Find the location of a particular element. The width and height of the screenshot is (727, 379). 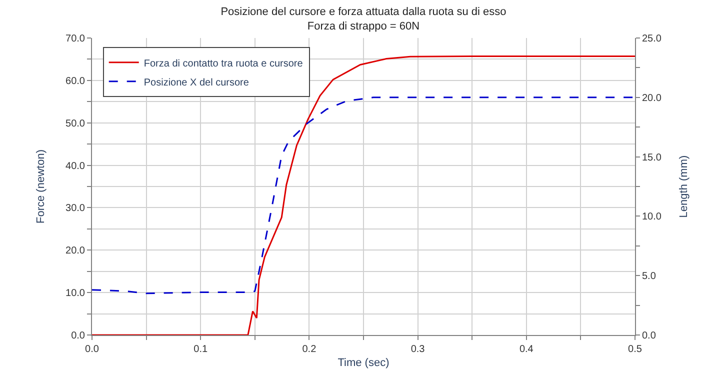

y-axis-title: Force (newton) is located at coordinates (41, 187).